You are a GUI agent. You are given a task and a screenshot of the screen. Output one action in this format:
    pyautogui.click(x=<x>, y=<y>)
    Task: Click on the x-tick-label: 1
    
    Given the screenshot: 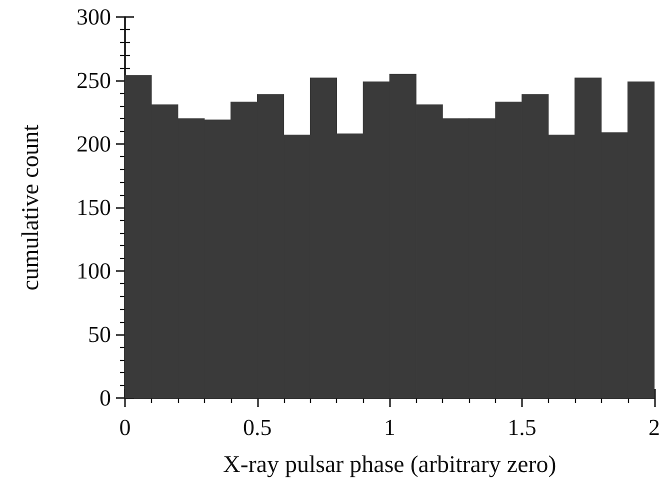 What is the action you would take?
    pyautogui.click(x=390, y=427)
    